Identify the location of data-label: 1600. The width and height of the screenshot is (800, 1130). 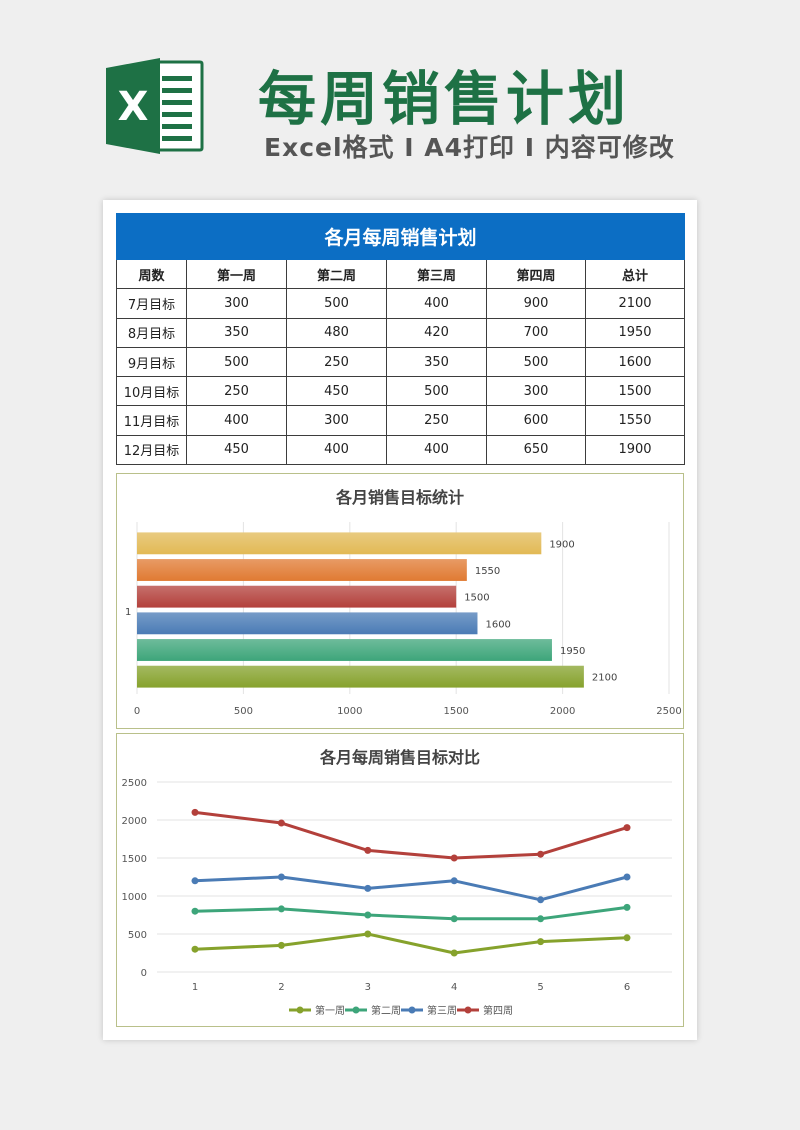
(497, 624).